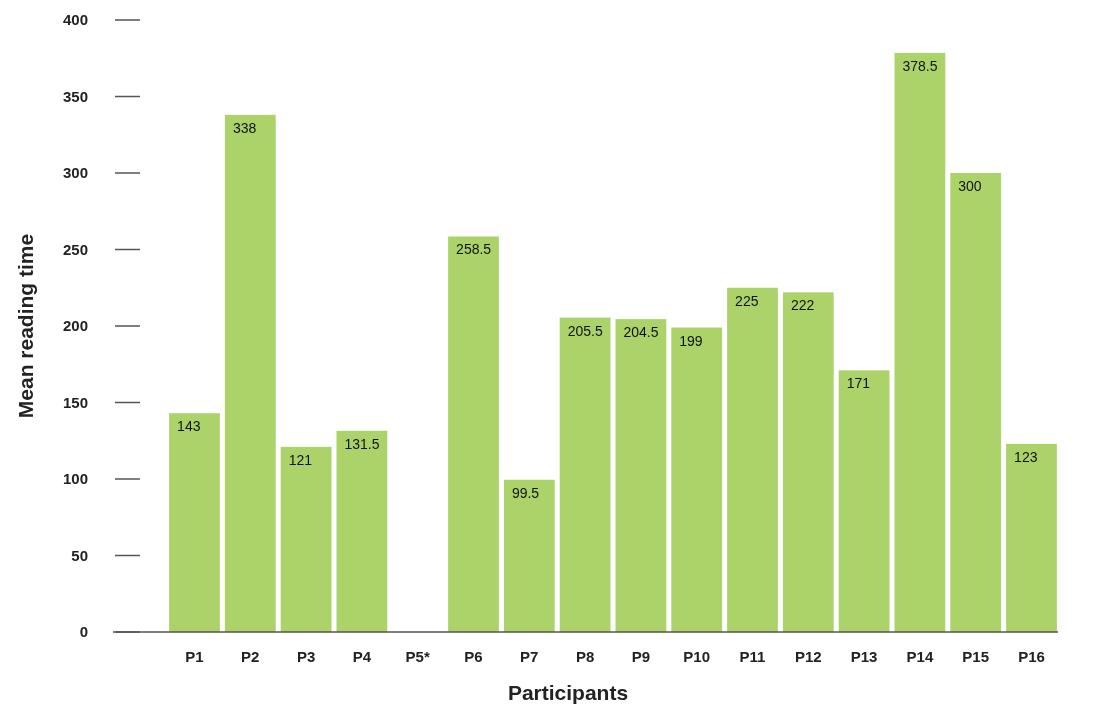  What do you see at coordinates (79, 555) in the screenshot?
I see `y-tick-label: 50` at bounding box center [79, 555].